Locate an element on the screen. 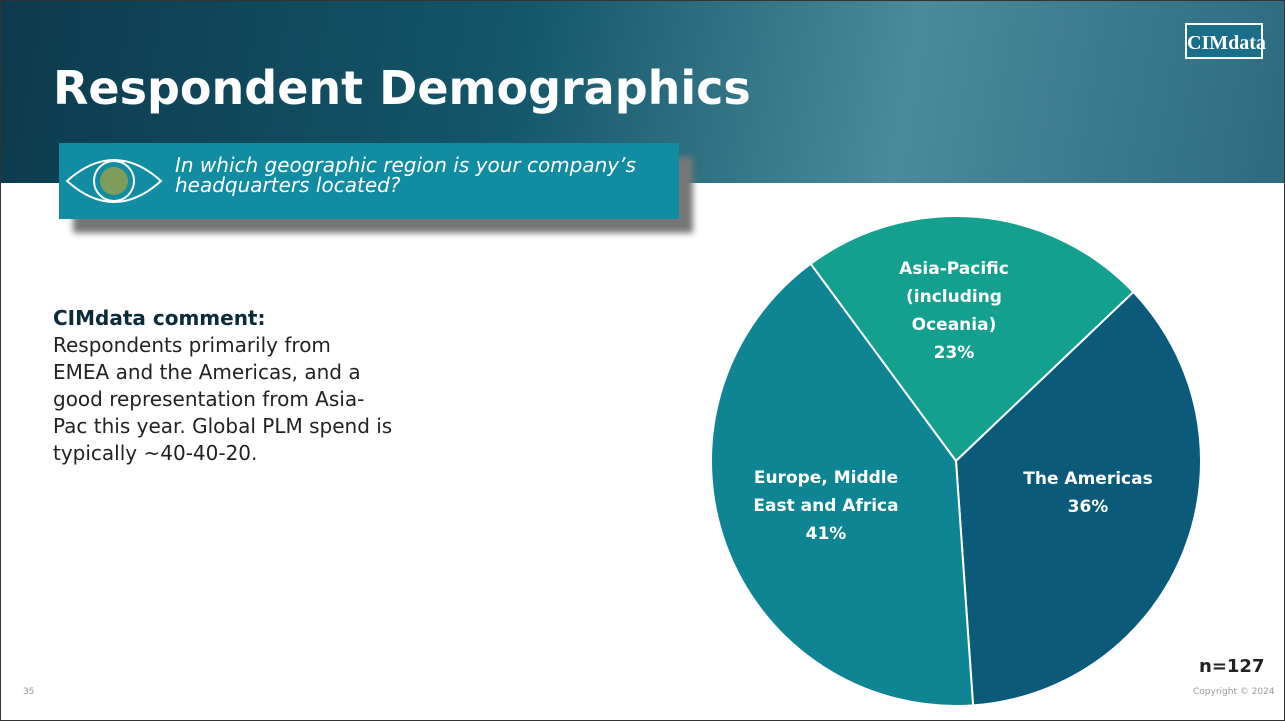 The image size is (1285, 721). category-label: The Americas is located at coordinates (1088, 479).